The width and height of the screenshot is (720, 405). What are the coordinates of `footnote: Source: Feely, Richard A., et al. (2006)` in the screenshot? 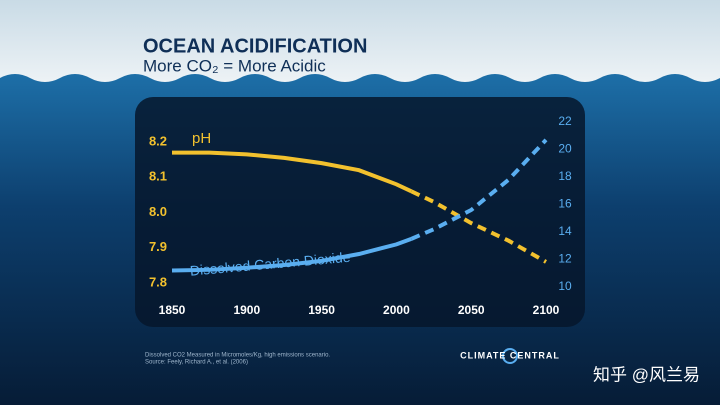 It's located at (196, 363).